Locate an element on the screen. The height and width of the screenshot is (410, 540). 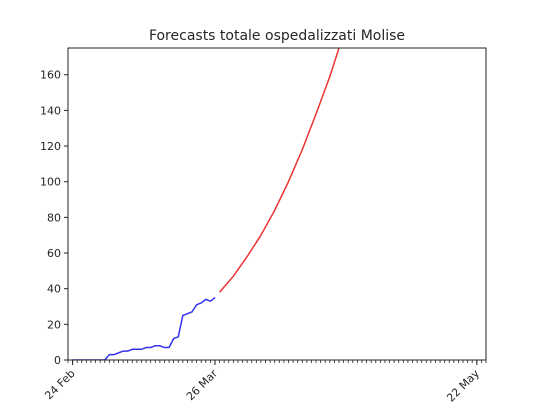
y-tick-label: 120 is located at coordinates (50, 146).